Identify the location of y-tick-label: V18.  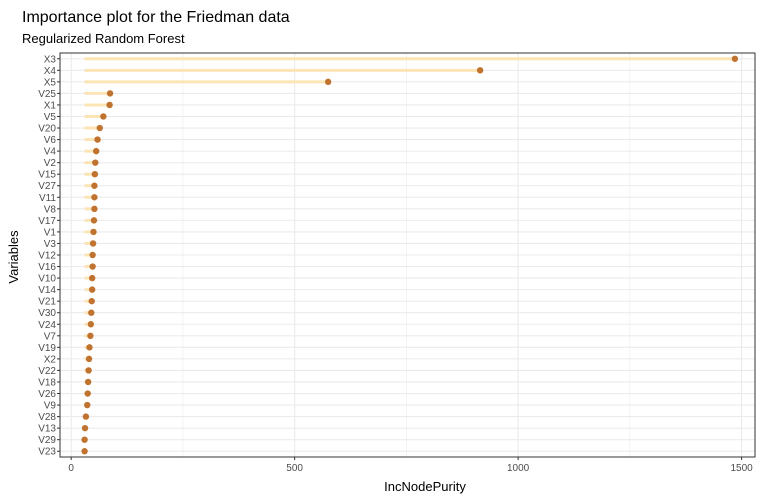
(47, 382).